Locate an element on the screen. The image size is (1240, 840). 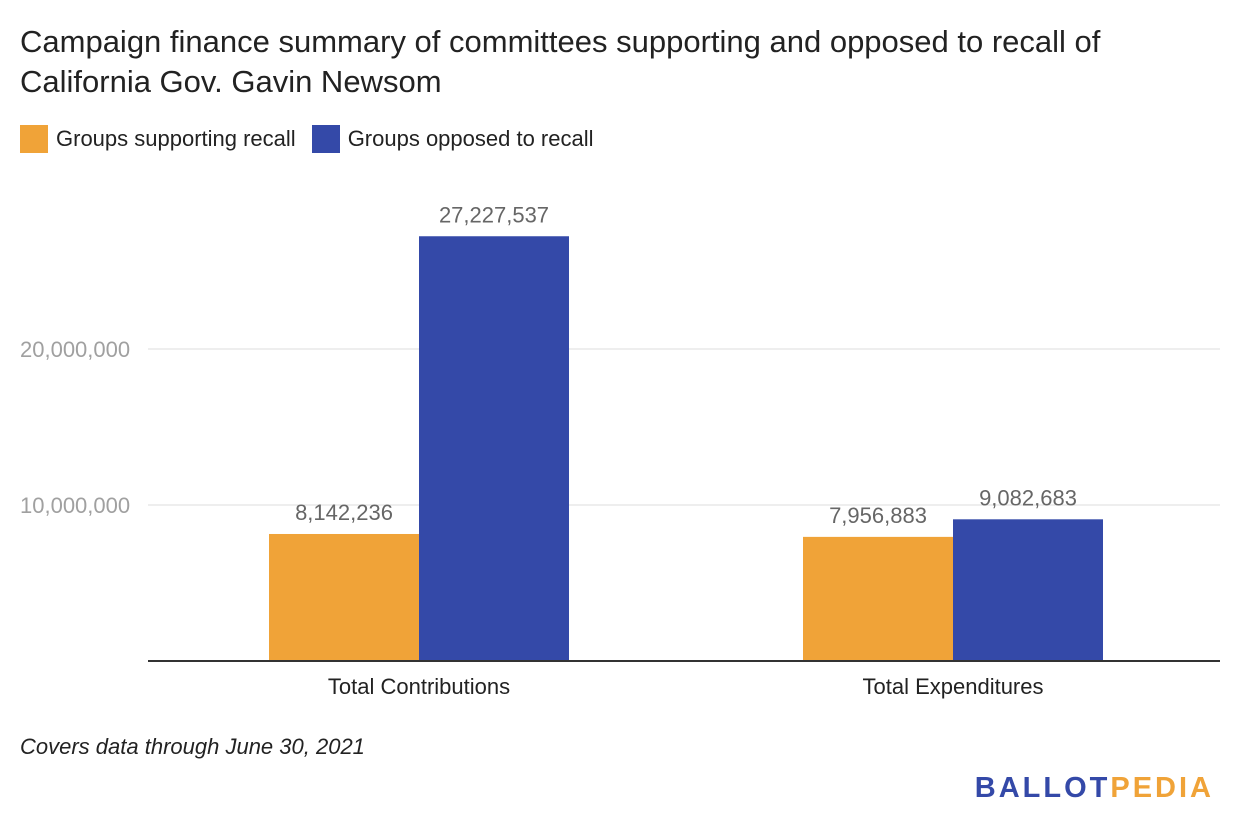
data-label: 27,227,537 is located at coordinates (494, 214).